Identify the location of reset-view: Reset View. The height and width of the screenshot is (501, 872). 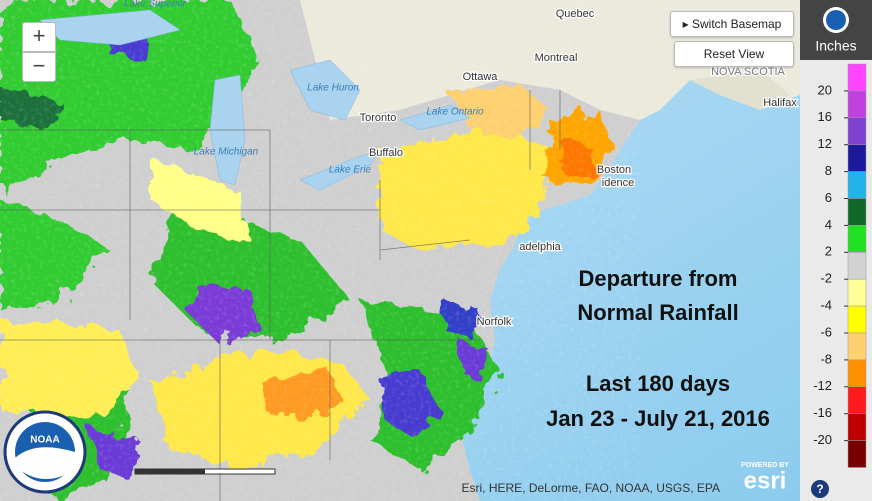
(734, 54).